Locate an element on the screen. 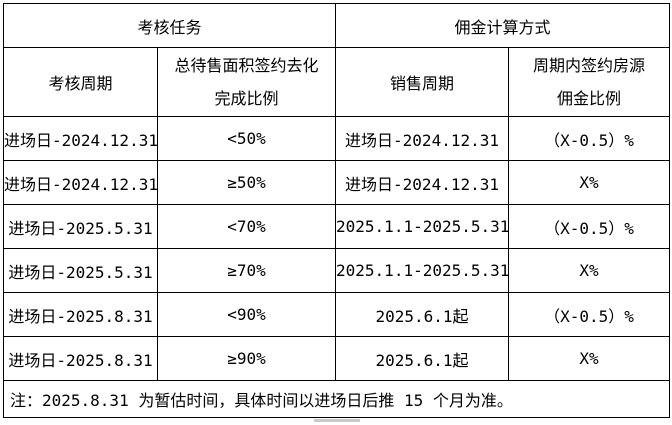 The width and height of the screenshot is (672, 425). footnote: 注：2025.8.31 为暂估时间，具体时间以进场日后推 15 个月为准。 is located at coordinates (336, 399).